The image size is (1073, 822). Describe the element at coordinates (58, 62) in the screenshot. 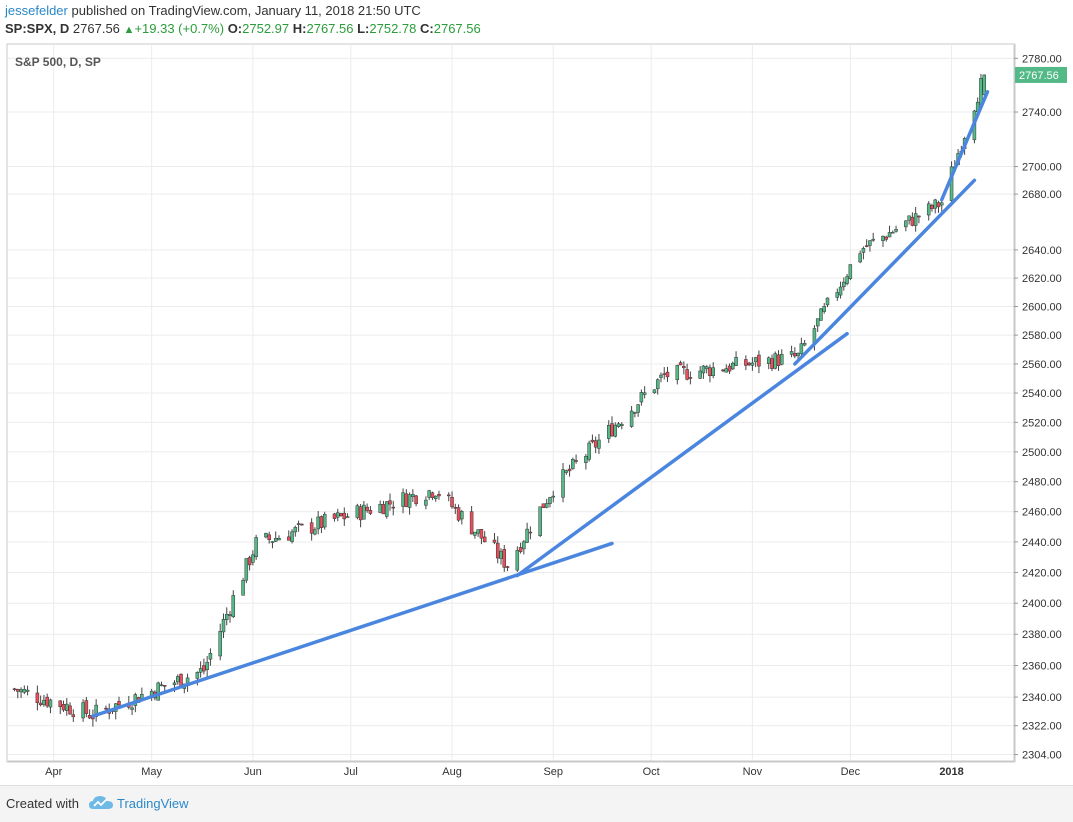

I see `chart-title: S&P 500, D, SP` at that location.